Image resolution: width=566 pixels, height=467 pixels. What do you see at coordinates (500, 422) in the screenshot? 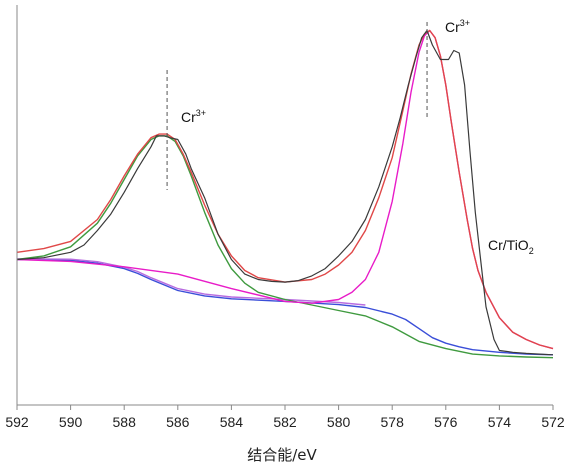
I see `x-tick-label: 574` at bounding box center [500, 422].